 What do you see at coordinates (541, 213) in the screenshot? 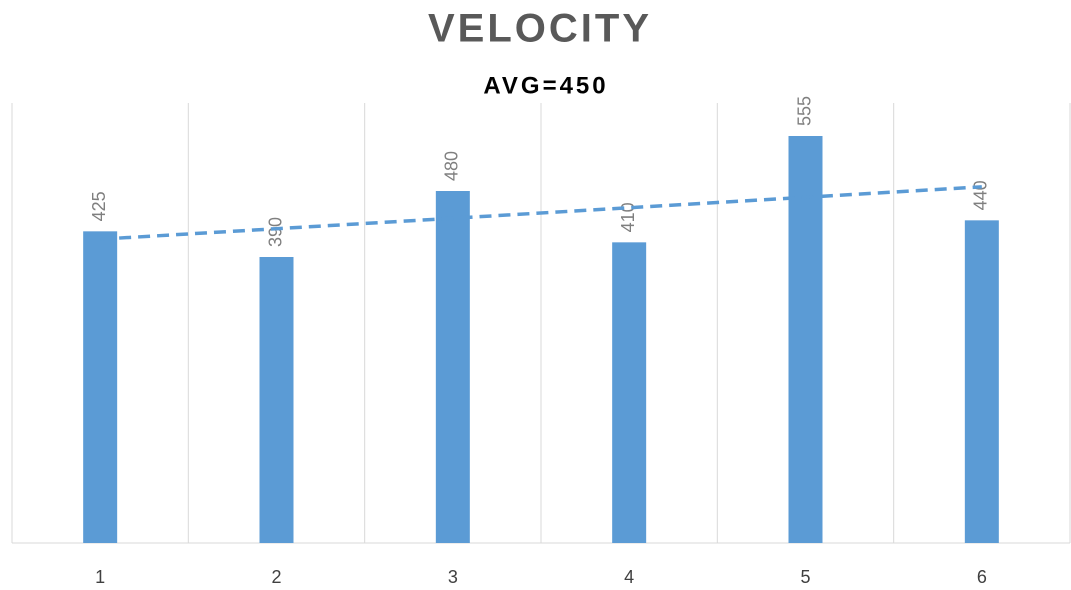
I see `trendline` at bounding box center [541, 213].